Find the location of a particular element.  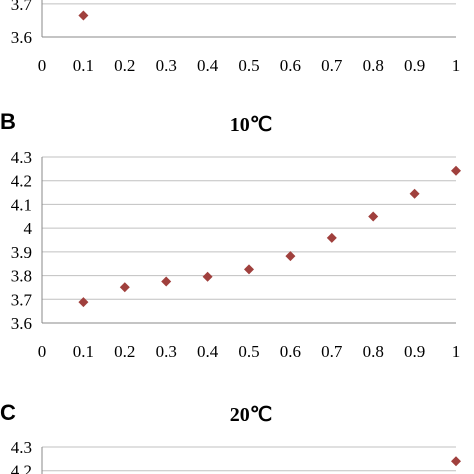

panel0-x-tick-label: 1 is located at coordinates (456, 65).